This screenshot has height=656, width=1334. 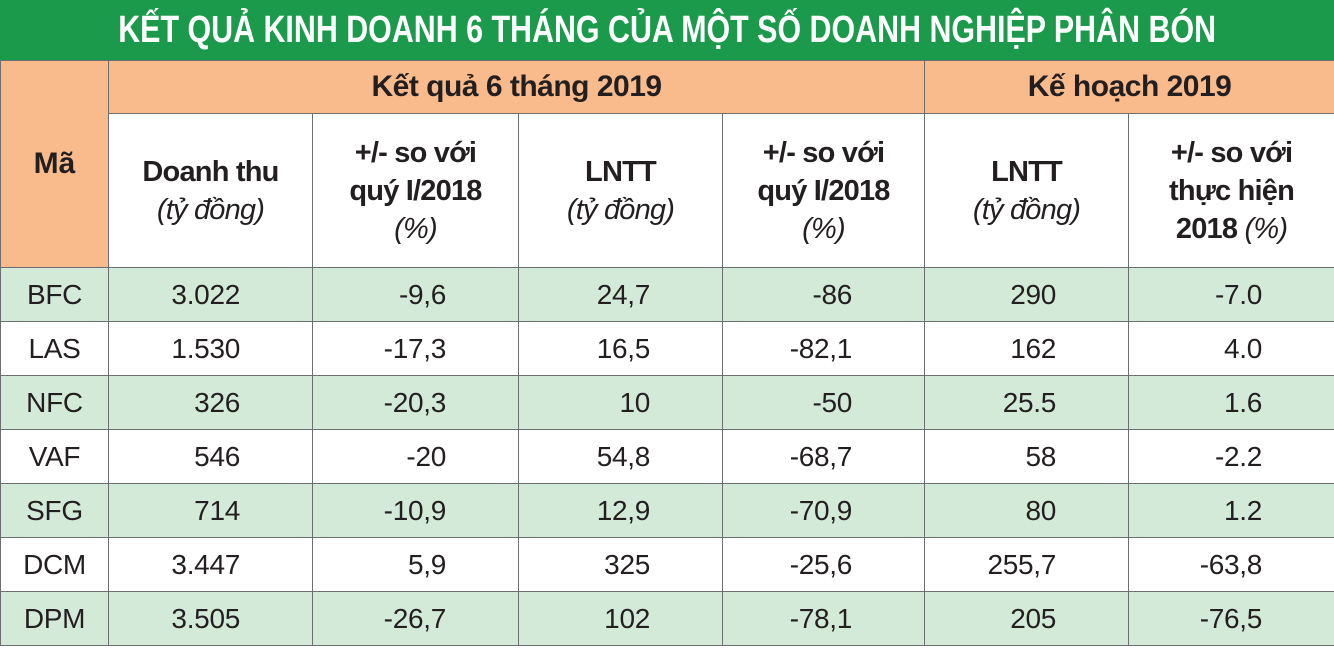 I want to click on value-cell: 5,9, so click(x=415, y=564).